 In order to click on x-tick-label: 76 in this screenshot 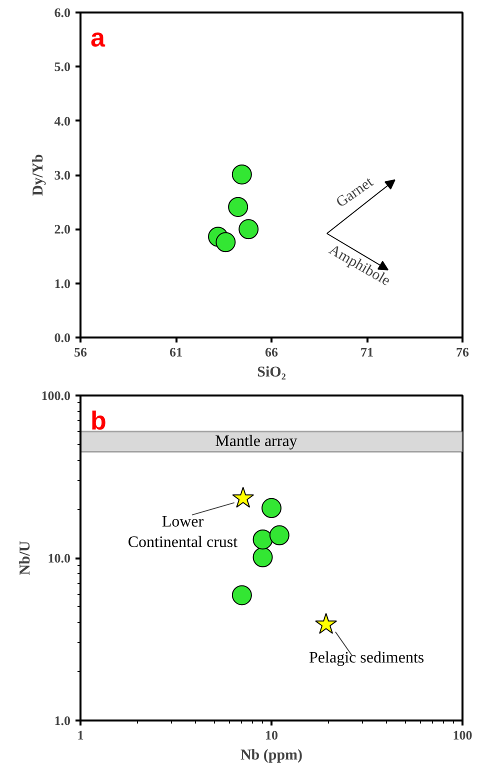, I will do `click(463, 352)`.